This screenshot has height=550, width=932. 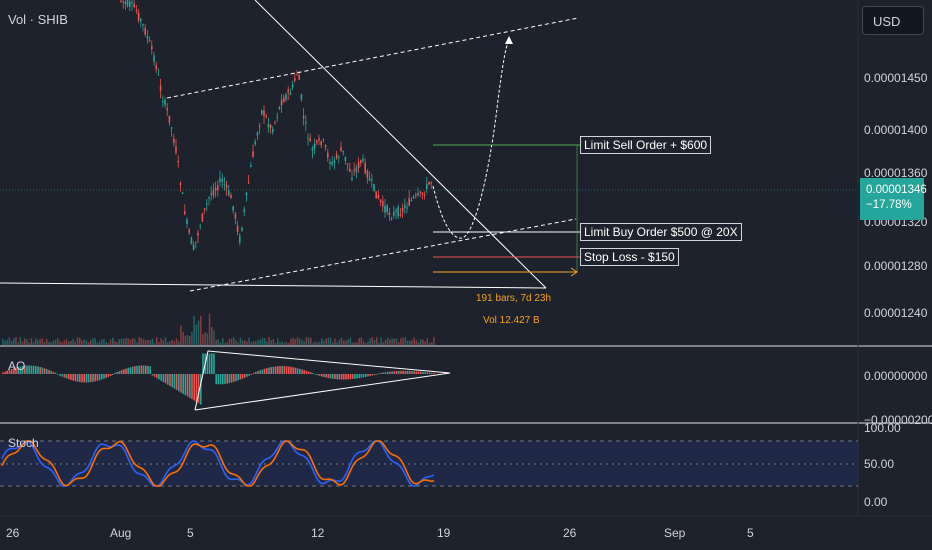 I want to click on limit-sell-label: Limit Sell Order + $600, so click(x=646, y=145).